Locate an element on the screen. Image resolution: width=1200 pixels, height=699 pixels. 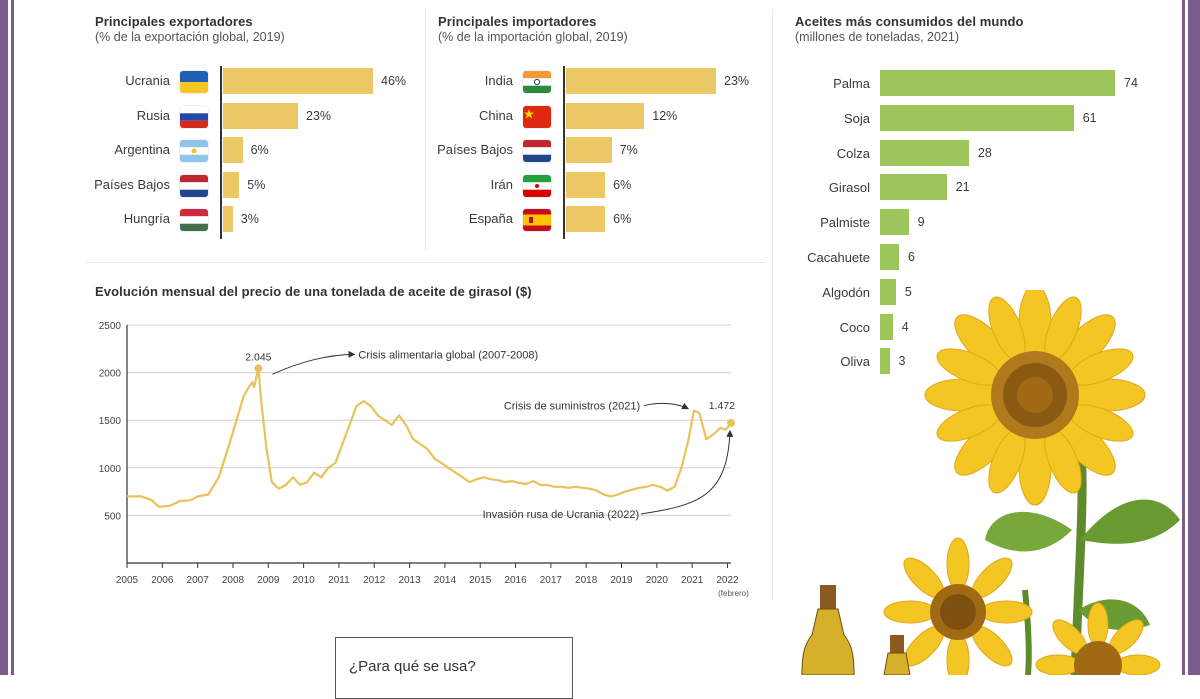
exporters-title: Principales exportadores is located at coordinates (174, 21).